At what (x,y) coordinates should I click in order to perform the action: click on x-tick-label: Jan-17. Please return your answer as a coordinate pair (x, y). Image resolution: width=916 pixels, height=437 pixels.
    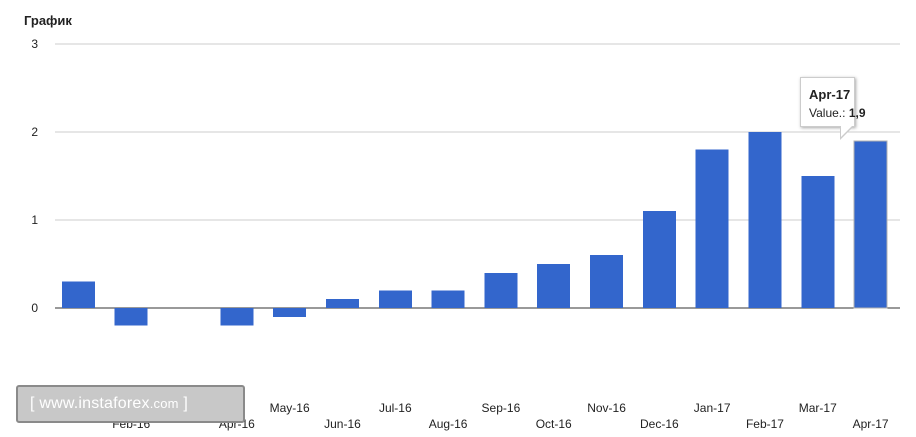
    Looking at the image, I should click on (712, 408).